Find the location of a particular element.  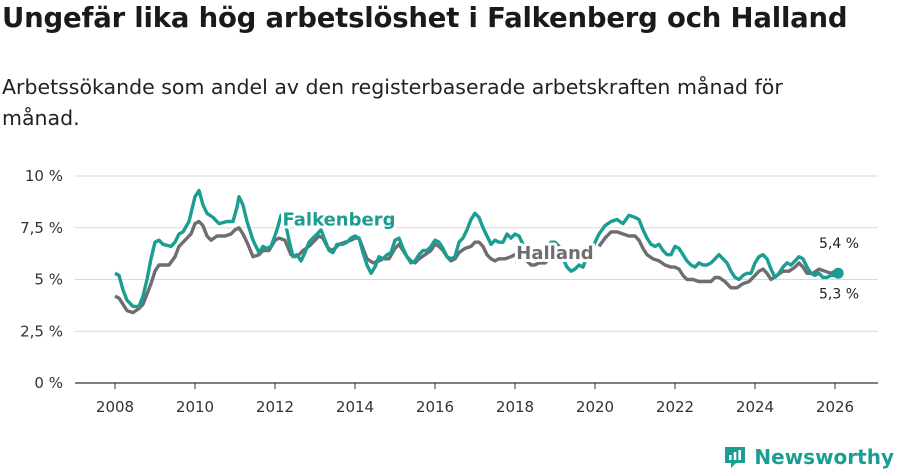

series-end-marker is located at coordinates (838, 273).